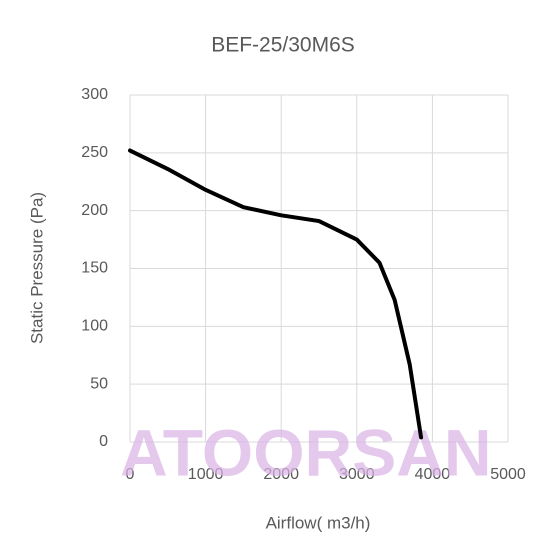 The height and width of the screenshot is (555, 550). What do you see at coordinates (94, 152) in the screenshot?
I see `y-tick-label: 250` at bounding box center [94, 152].